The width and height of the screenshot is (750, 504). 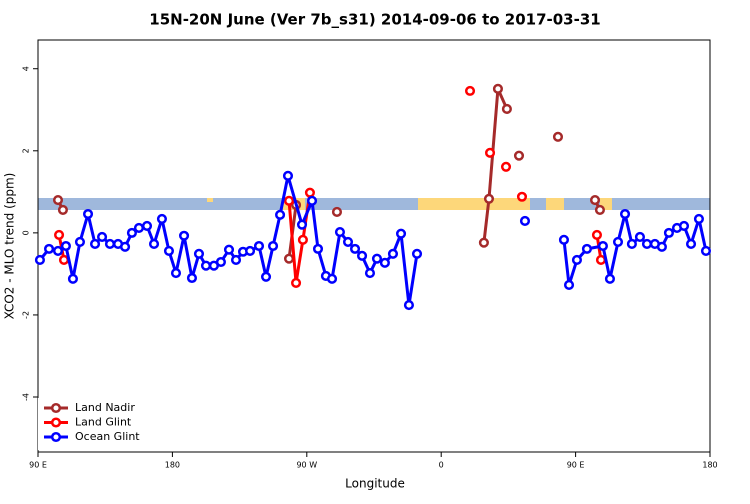 I want to click on legend-label: Land Glint, so click(x=103, y=422).